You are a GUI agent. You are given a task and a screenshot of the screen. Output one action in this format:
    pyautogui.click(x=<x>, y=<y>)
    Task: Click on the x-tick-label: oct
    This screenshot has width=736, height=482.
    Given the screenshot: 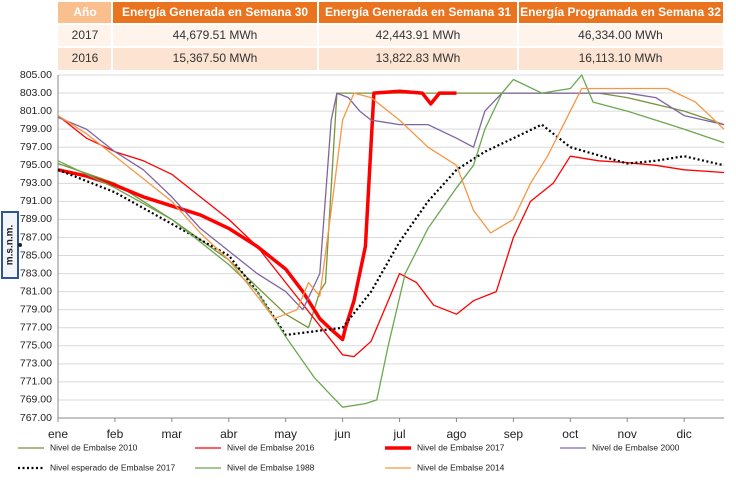 What is the action you would take?
    pyautogui.click(x=570, y=434)
    